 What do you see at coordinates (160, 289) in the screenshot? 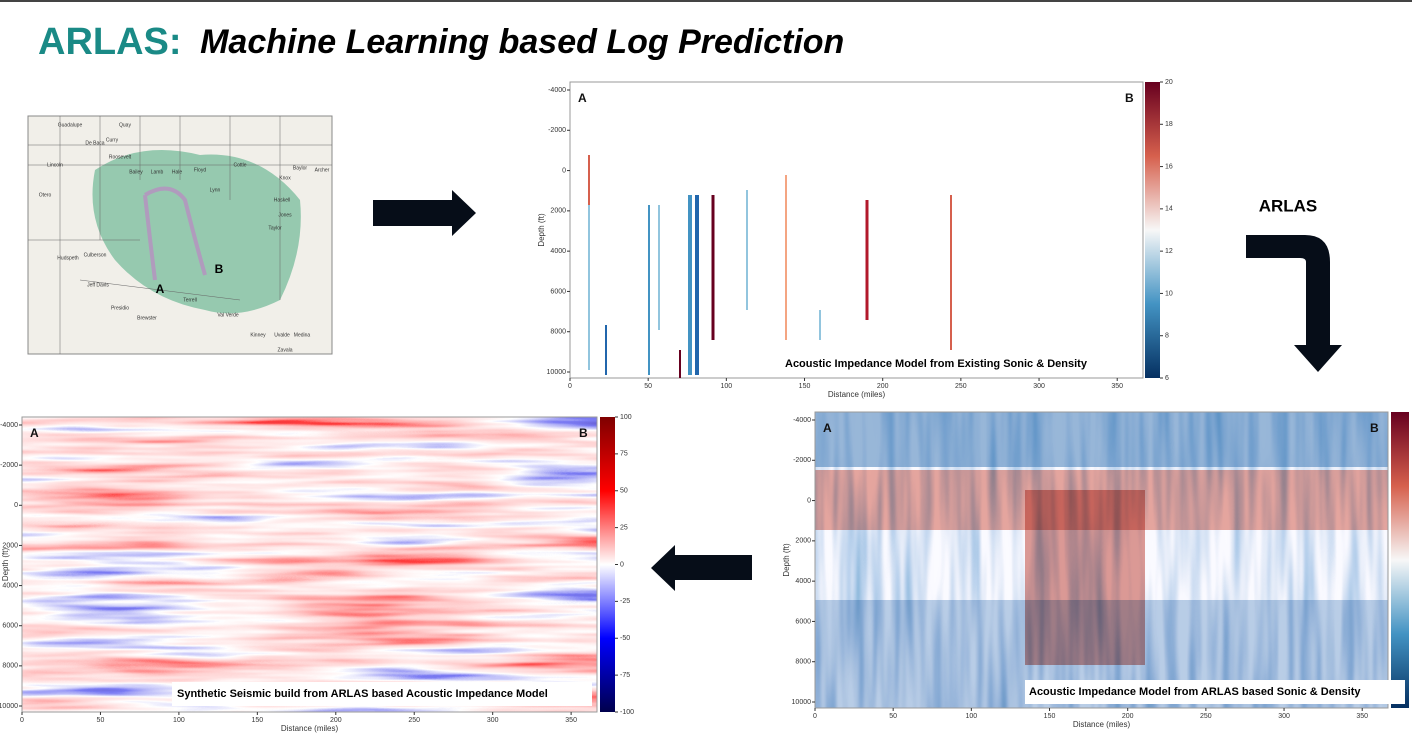
I see `map-label: A` at bounding box center [160, 289].